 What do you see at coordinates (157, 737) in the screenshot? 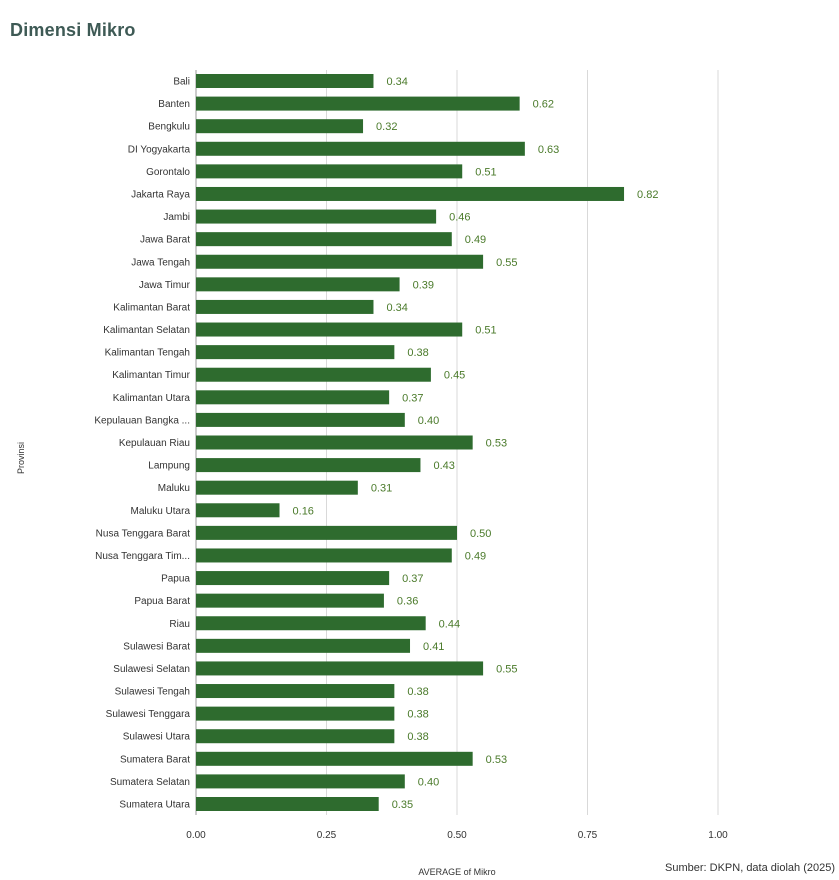
I see `category-label: Sulawesi Utara` at bounding box center [157, 737].